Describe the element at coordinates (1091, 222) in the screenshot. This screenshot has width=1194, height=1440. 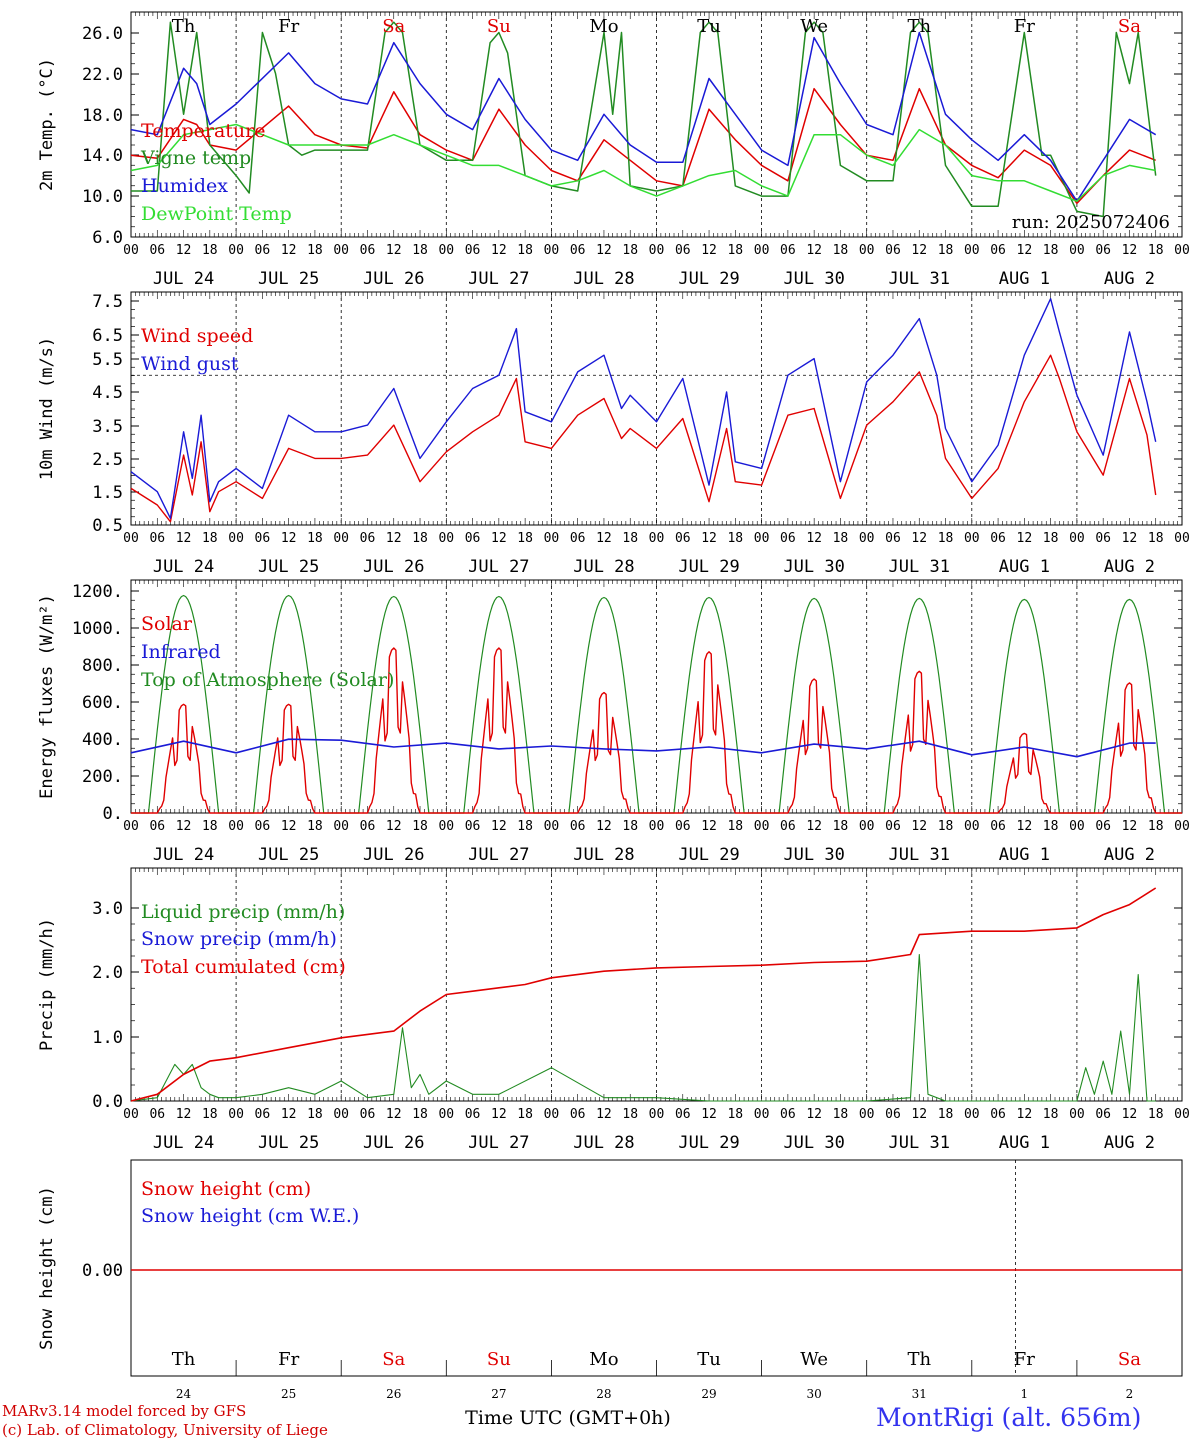
I see `run-annotation: run: 2025072406` at that location.